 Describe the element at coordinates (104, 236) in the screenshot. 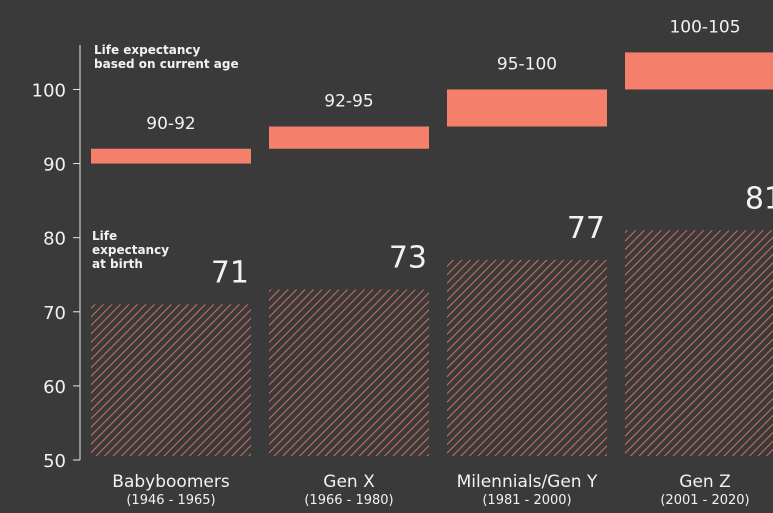

I see `legend-label: Life` at that location.